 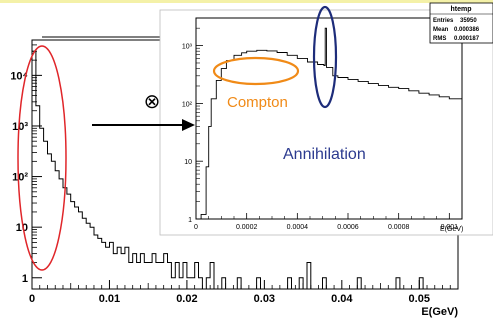 What do you see at coordinates (32, 299) in the screenshot?
I see `main-x-tick-label: 0` at bounding box center [32, 299].